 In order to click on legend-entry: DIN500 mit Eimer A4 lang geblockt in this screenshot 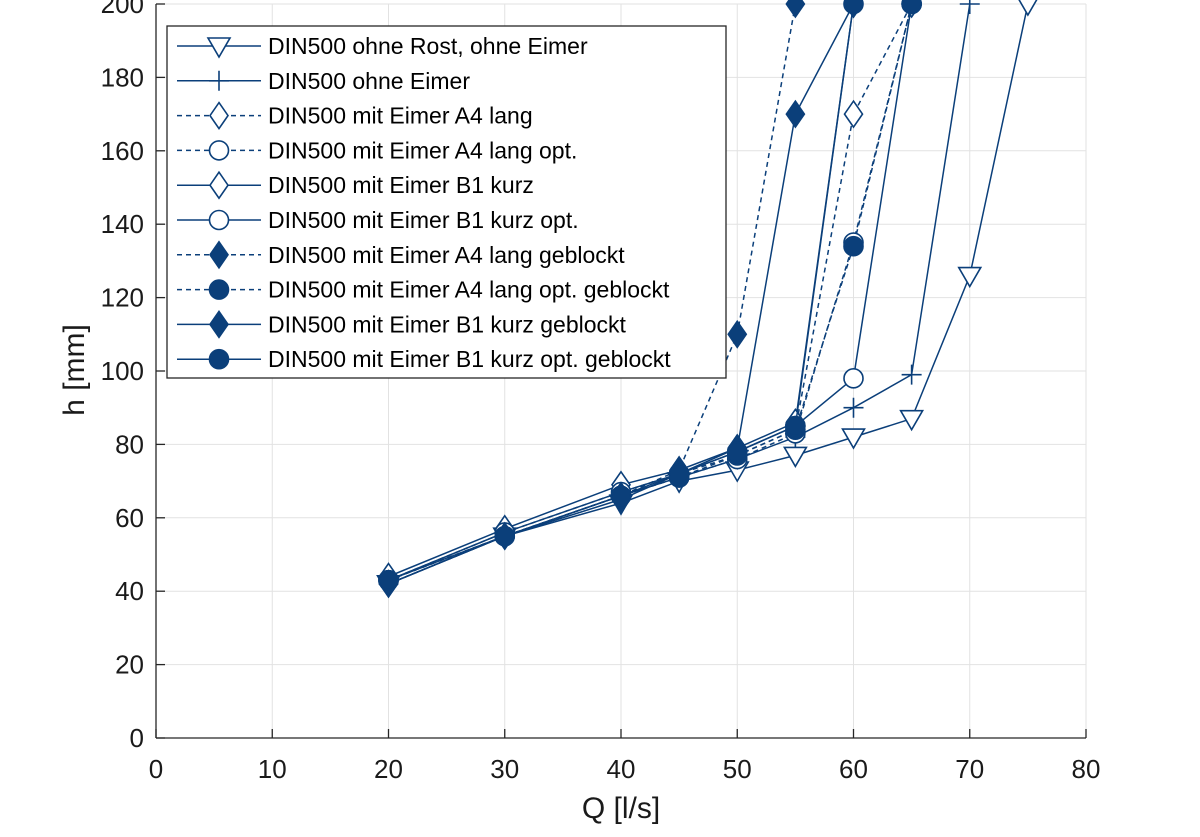, I will do `click(401, 255)`.